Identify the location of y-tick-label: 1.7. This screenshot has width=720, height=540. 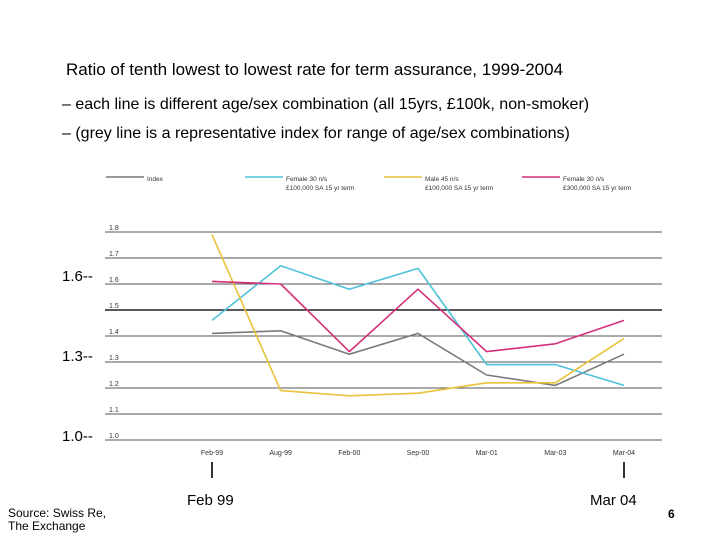
(114, 254).